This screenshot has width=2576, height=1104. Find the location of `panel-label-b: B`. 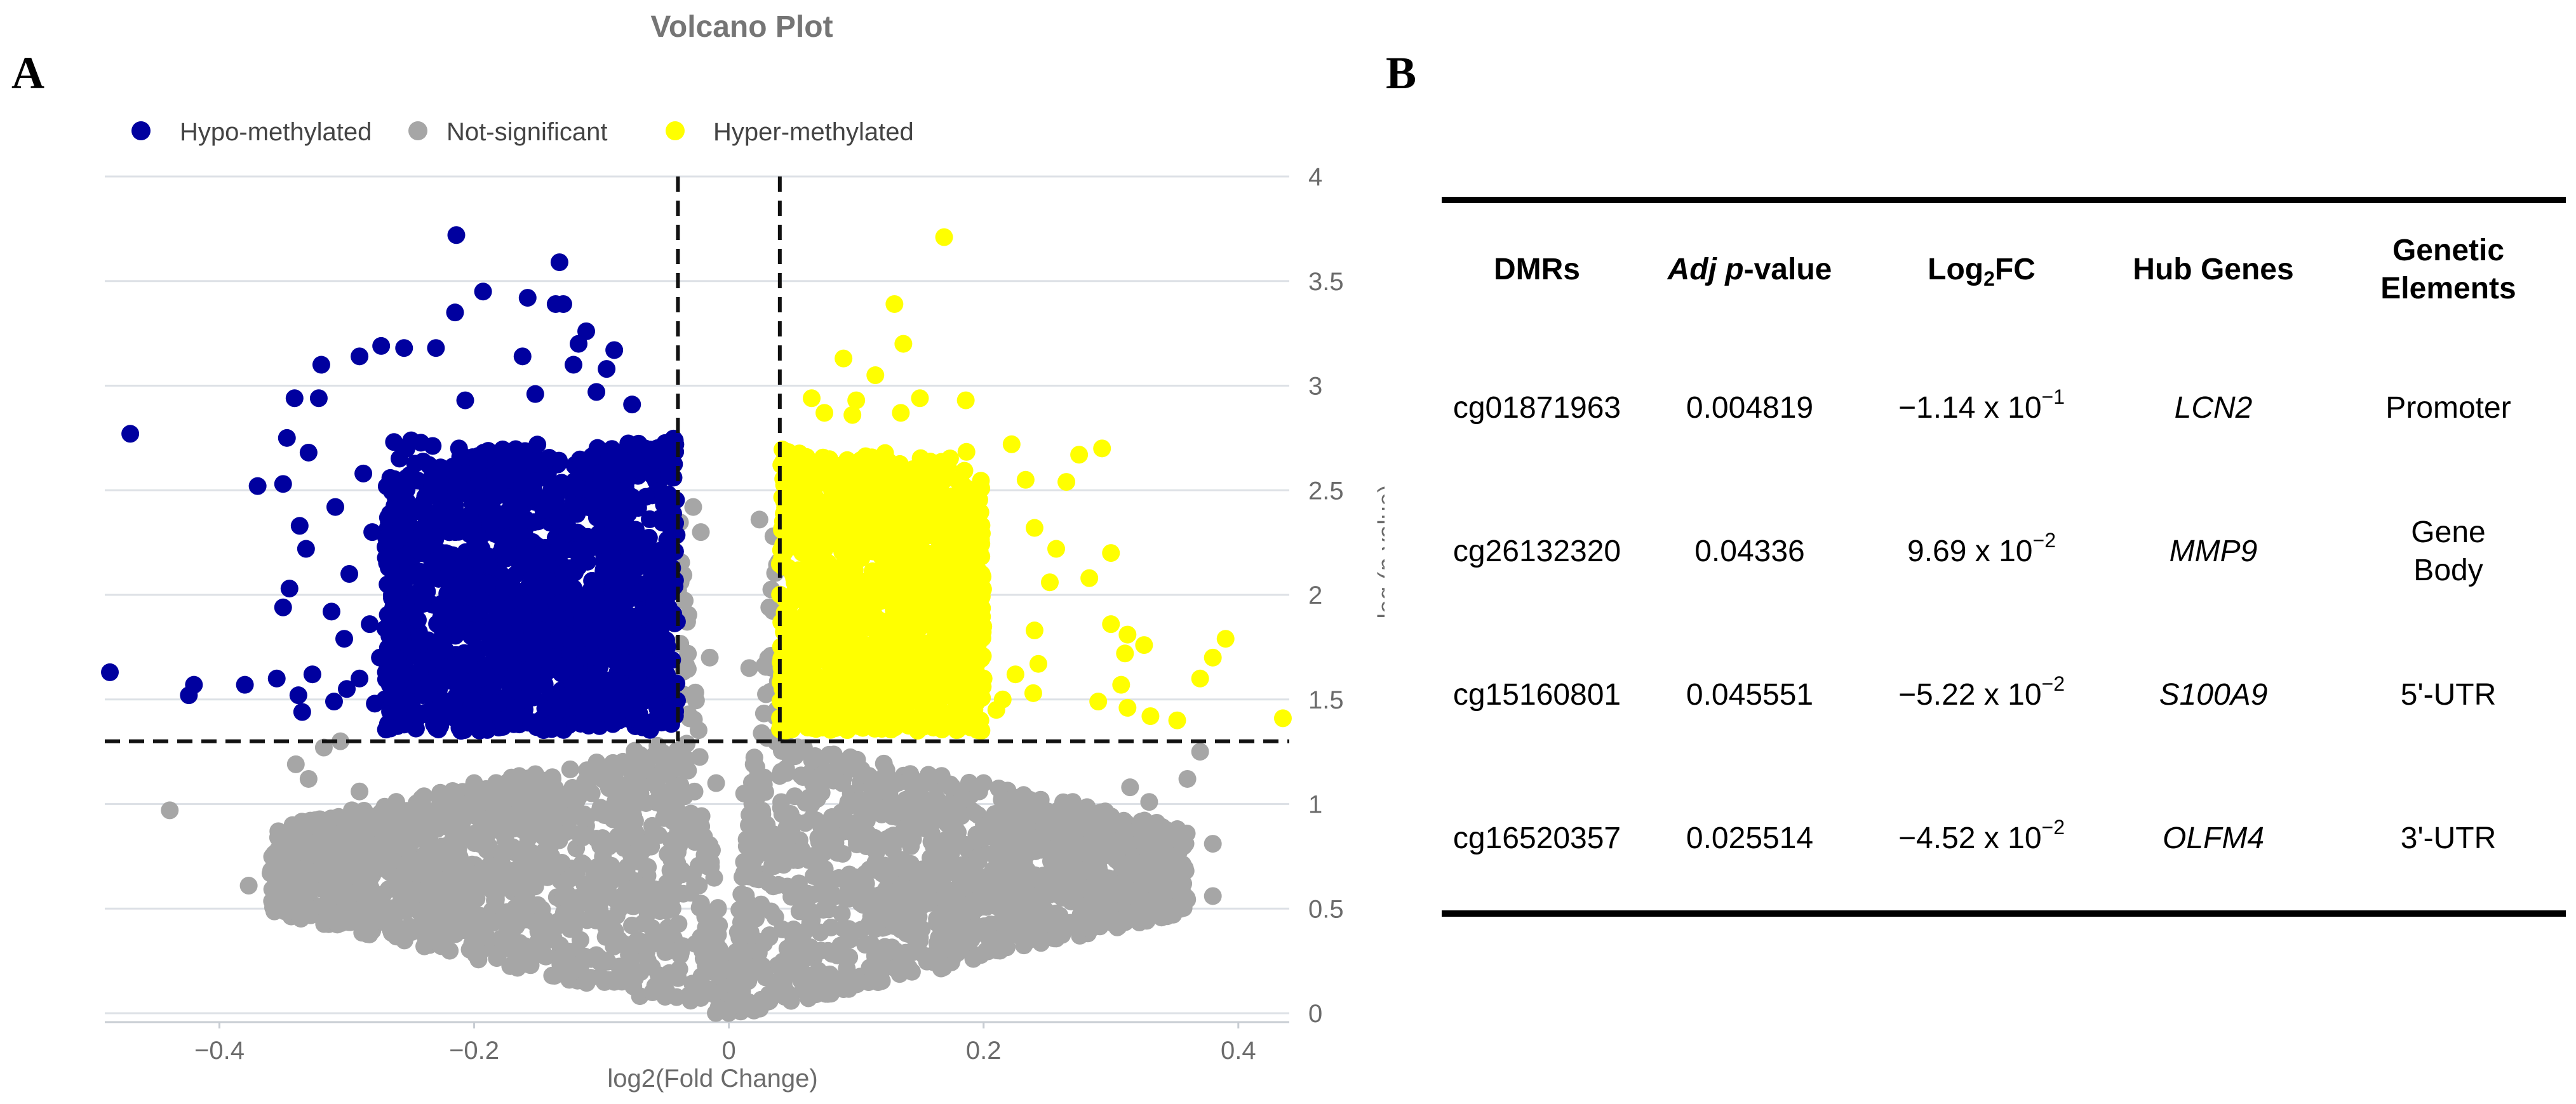

panel-label-b: B is located at coordinates (1401, 73).